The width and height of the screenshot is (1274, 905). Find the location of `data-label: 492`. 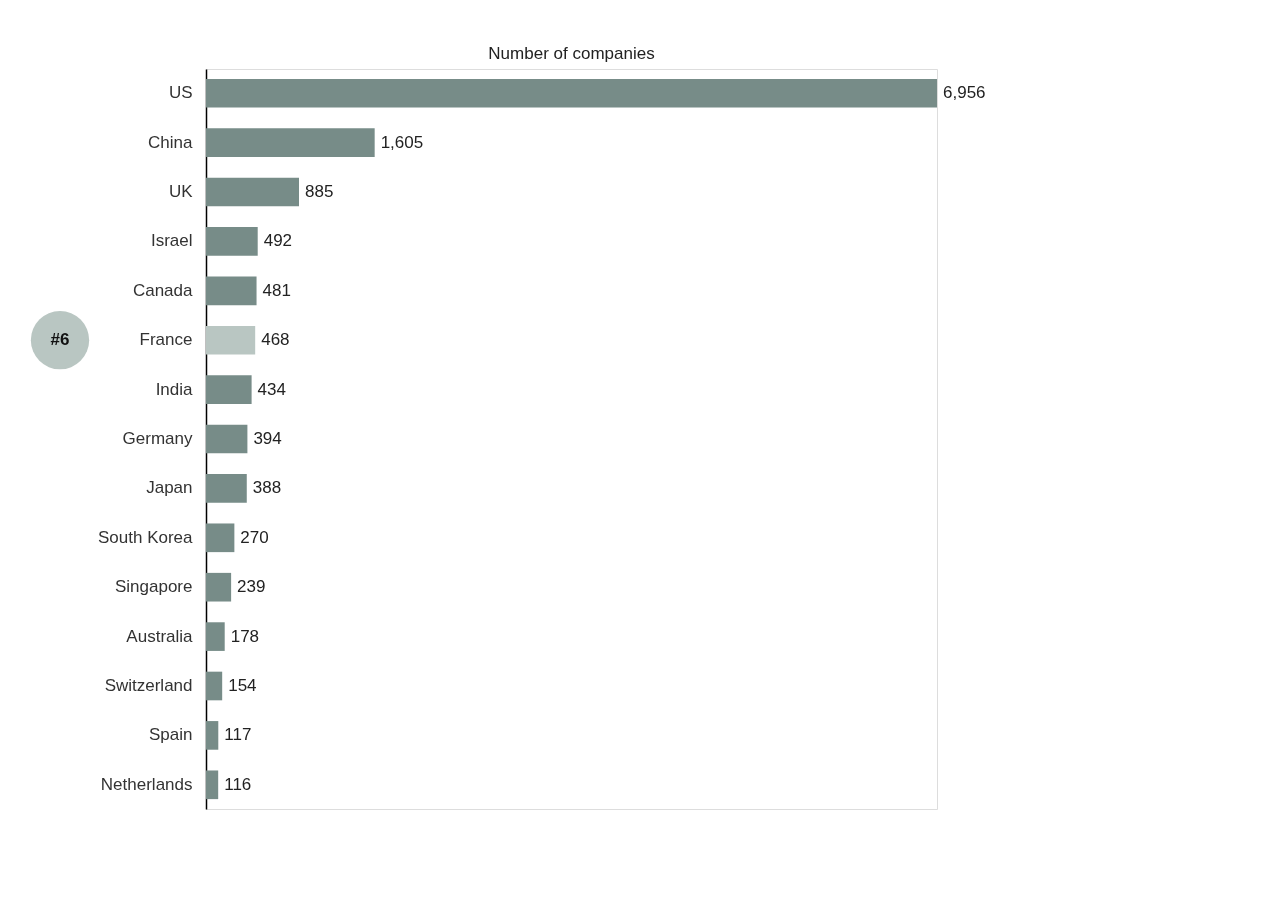

data-label: 492 is located at coordinates (278, 241).